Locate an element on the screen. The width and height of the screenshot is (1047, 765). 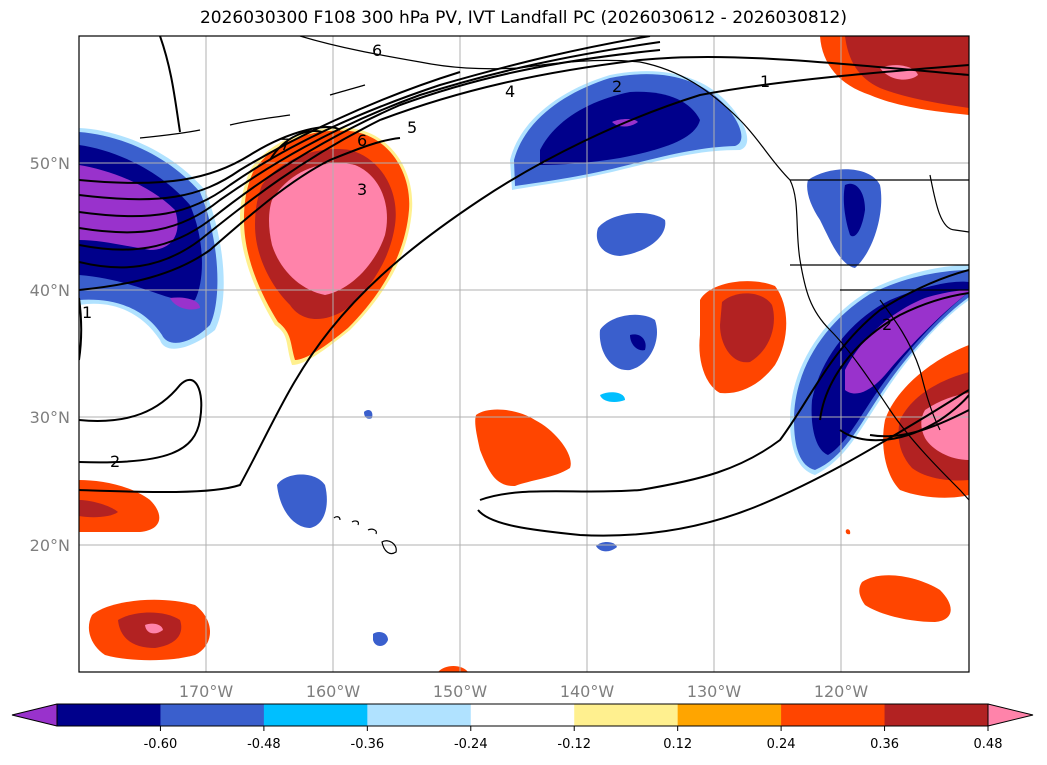
colorbar-tick-label: 0.36 is located at coordinates (884, 744).